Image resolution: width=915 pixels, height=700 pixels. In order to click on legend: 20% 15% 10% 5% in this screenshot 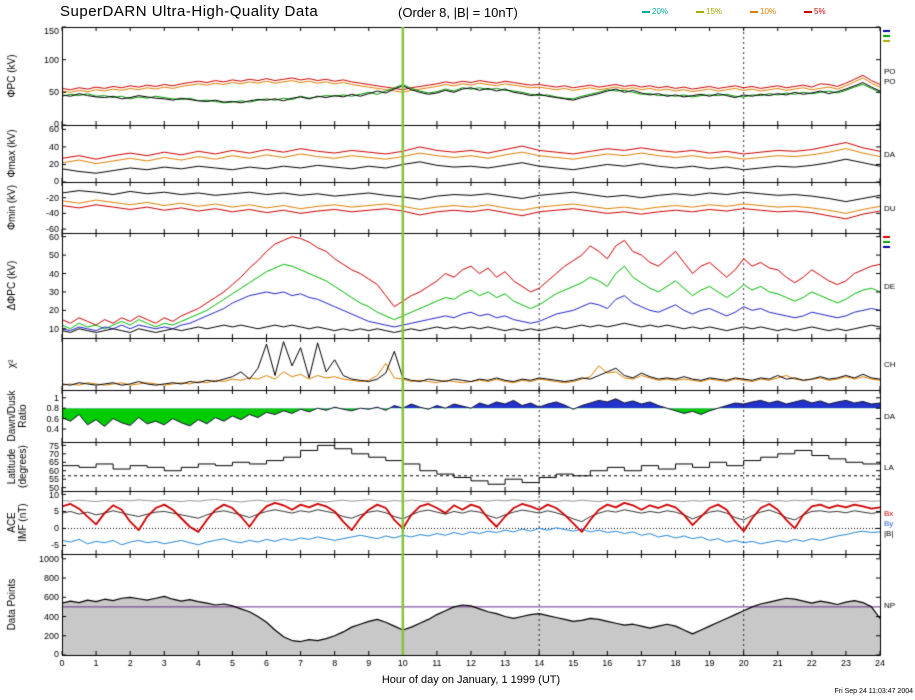, I will do `click(734, 11)`.